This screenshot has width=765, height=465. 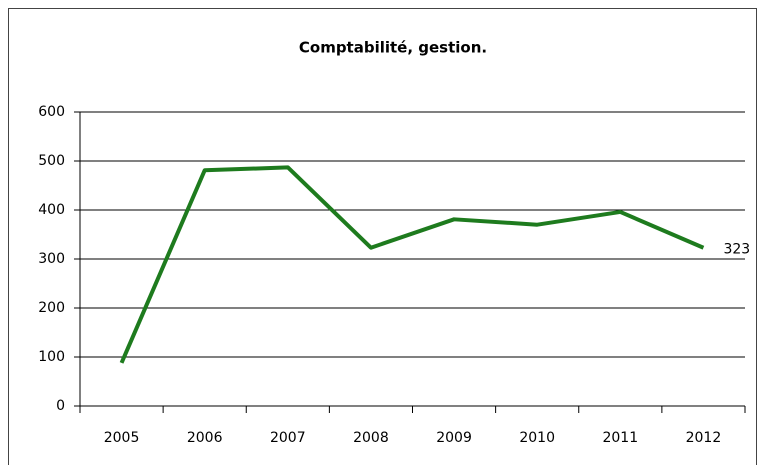 I want to click on y-tick-label: 300, so click(x=51, y=259).